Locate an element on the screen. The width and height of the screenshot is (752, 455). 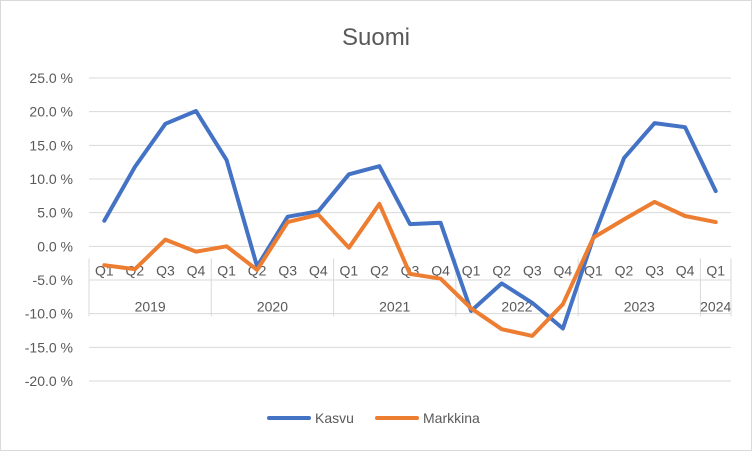
y-tick-label: 0.0 % is located at coordinates (55, 246).